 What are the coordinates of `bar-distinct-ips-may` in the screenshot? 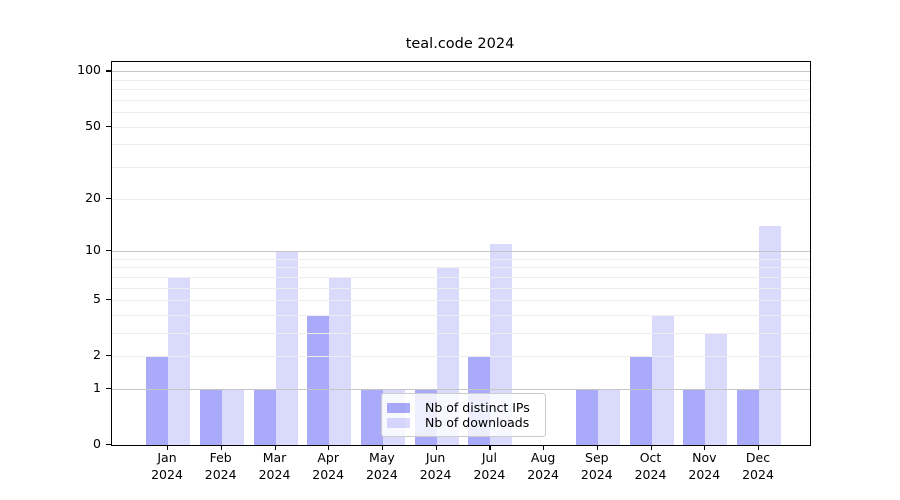 It's located at (371, 416).